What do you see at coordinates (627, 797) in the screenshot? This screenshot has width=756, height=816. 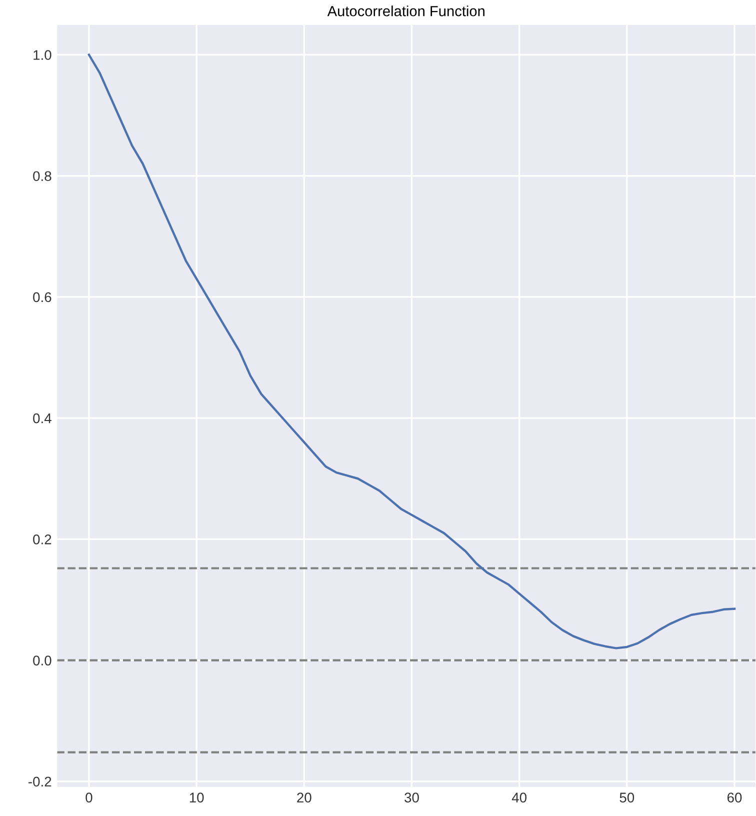 I see `x-tick-label: 50` at bounding box center [627, 797].